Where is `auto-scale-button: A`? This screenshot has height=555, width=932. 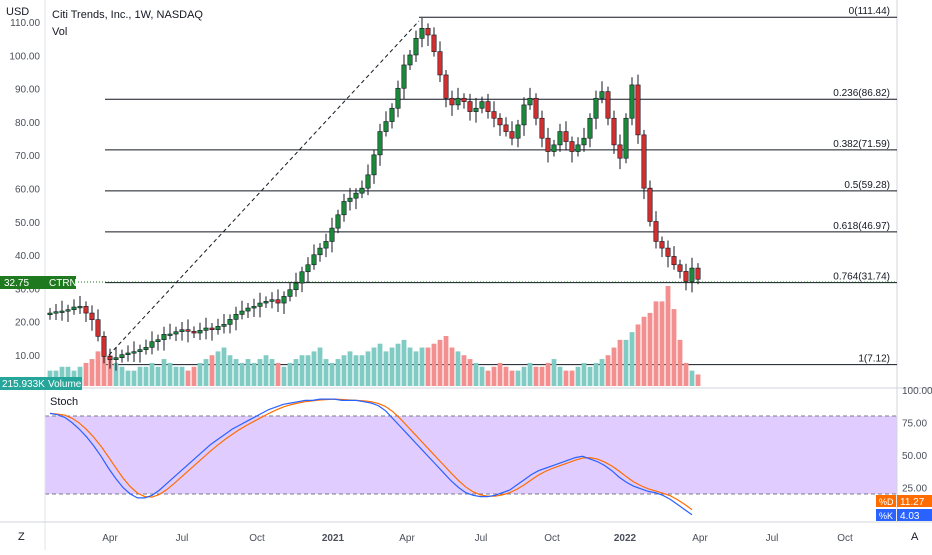
auto-scale-button: A is located at coordinates (915, 537).